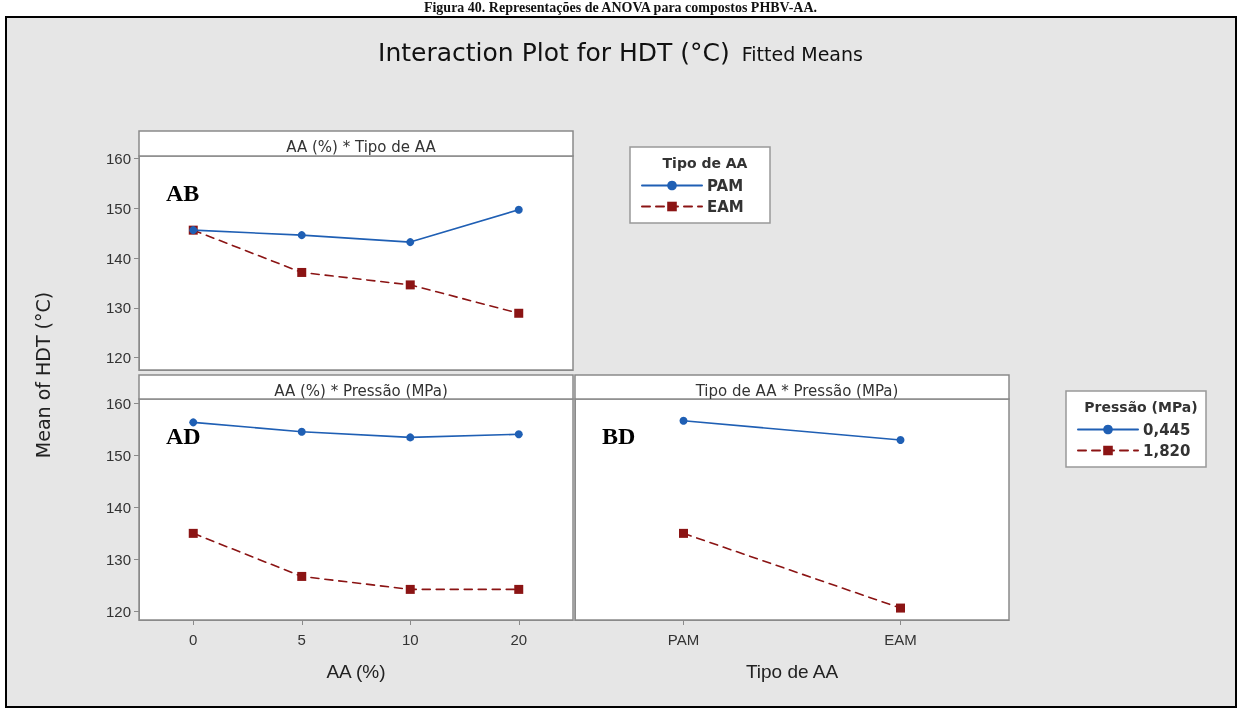  I want to click on x-axis-title: AA (%), so click(356, 671).